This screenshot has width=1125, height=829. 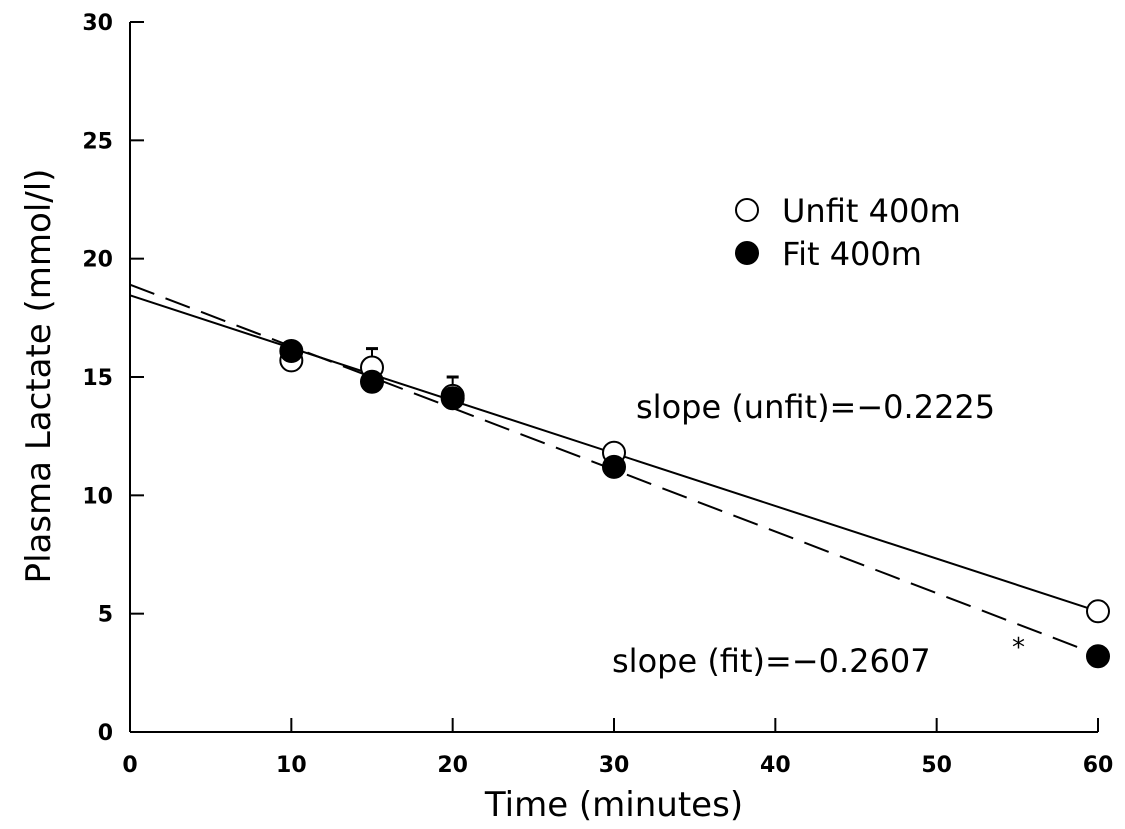 I want to click on y-tick-label: 20, so click(x=97, y=260).